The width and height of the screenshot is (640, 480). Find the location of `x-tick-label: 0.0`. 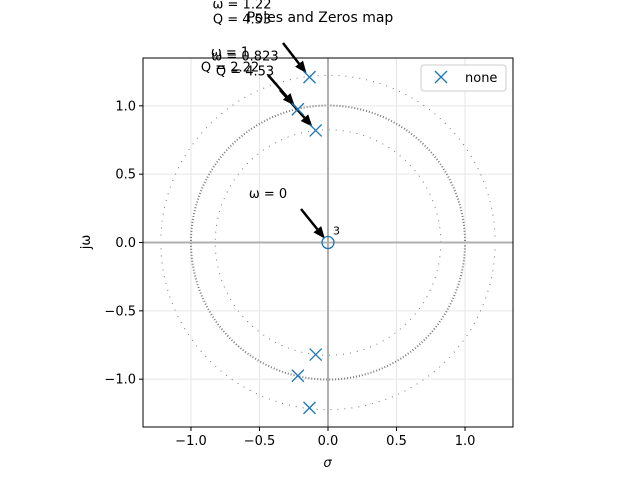

x-tick-label: 0.0 is located at coordinates (328, 441).